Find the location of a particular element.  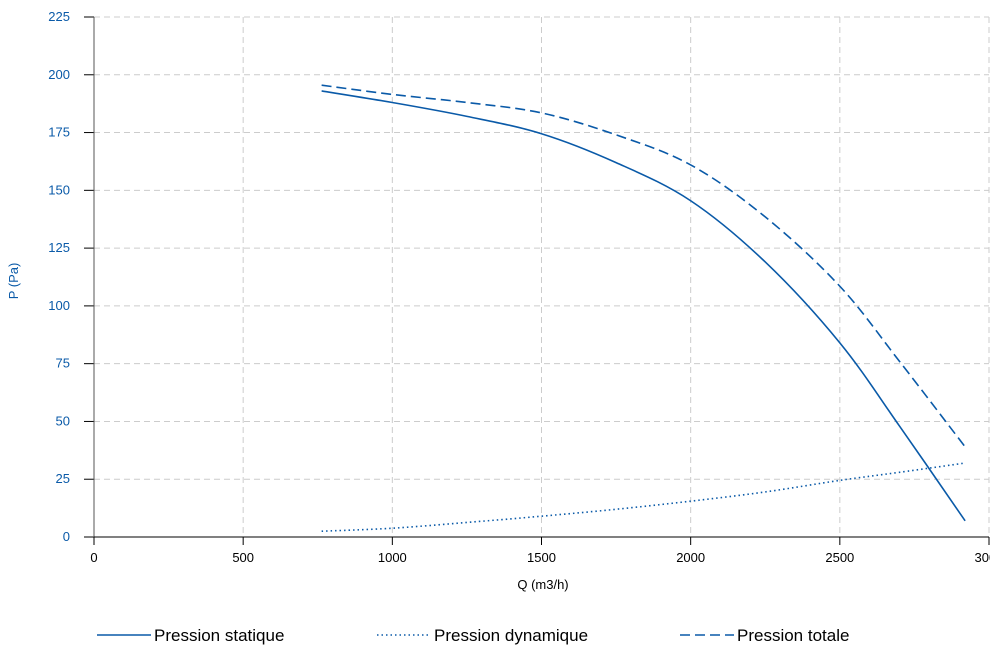

y-tick-label: 75 is located at coordinates (63, 363).